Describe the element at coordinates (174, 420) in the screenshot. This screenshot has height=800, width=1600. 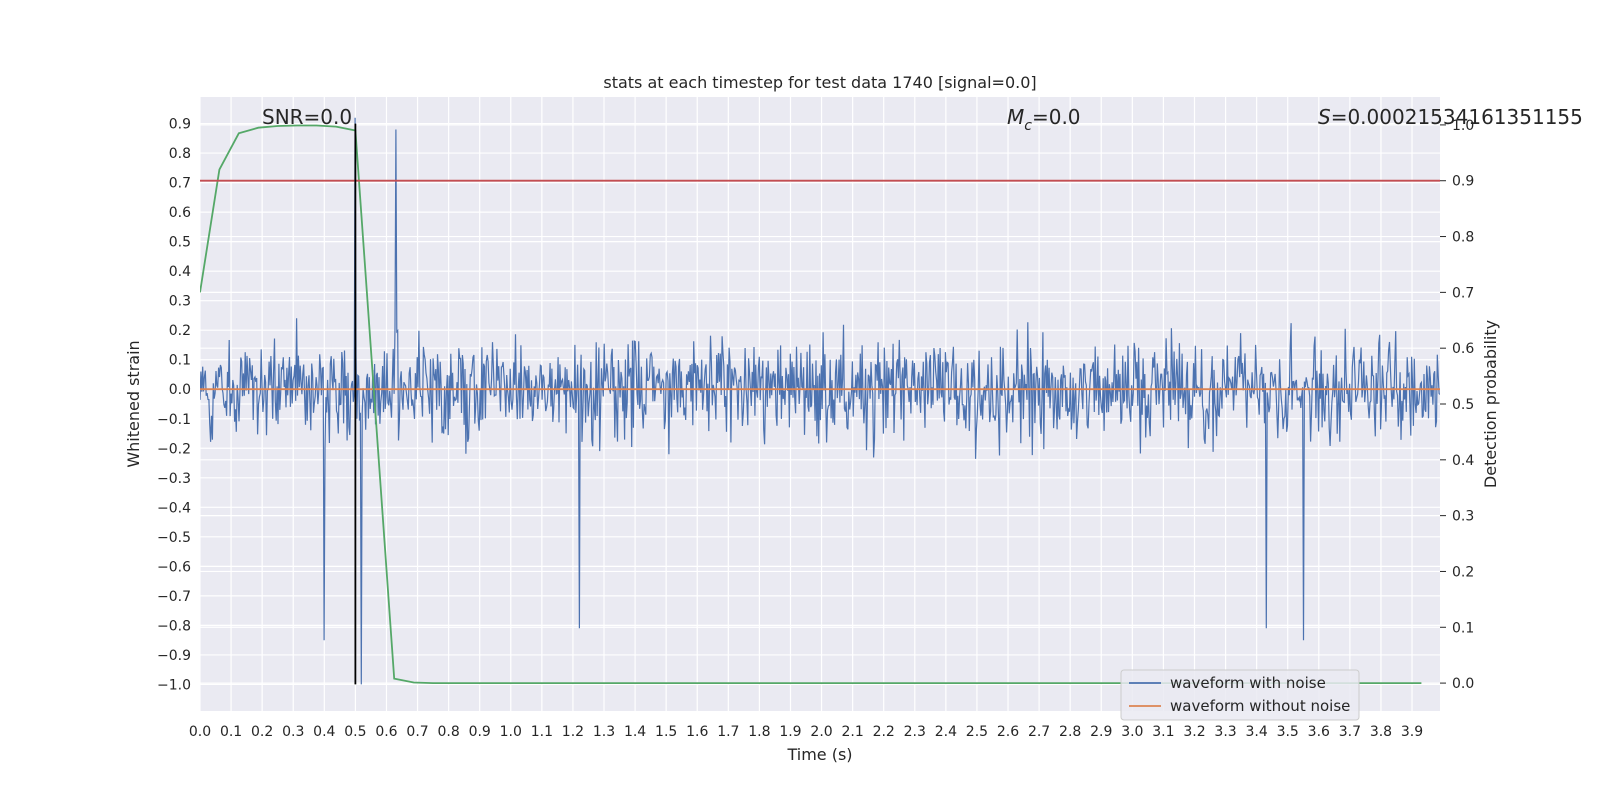
I see `y-tick-label: −0.1` at that location.